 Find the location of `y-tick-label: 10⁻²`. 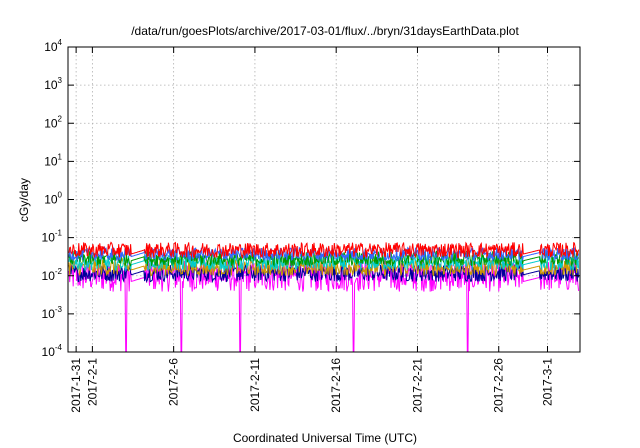

y-tick-label: 10⁻² is located at coordinates (52, 275).